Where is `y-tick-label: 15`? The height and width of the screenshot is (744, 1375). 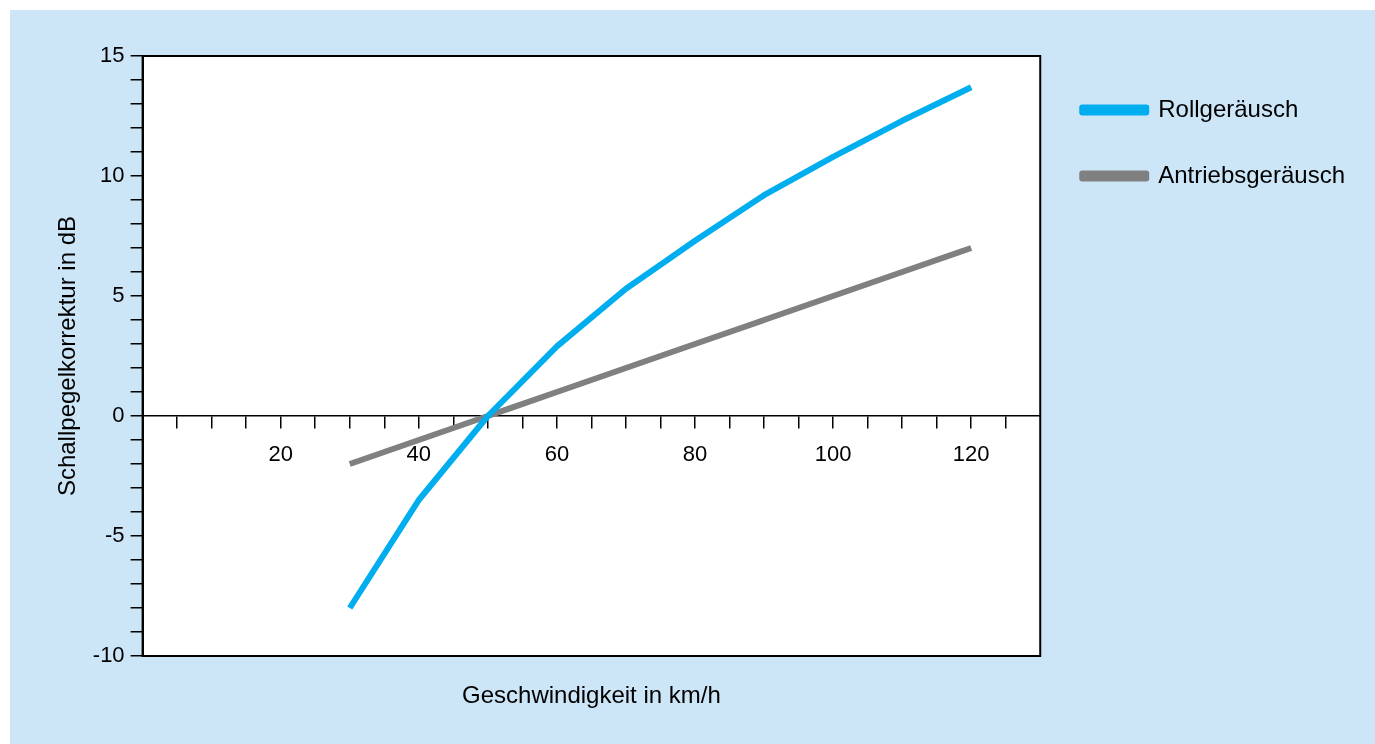 y-tick-label: 15 is located at coordinates (112, 55).